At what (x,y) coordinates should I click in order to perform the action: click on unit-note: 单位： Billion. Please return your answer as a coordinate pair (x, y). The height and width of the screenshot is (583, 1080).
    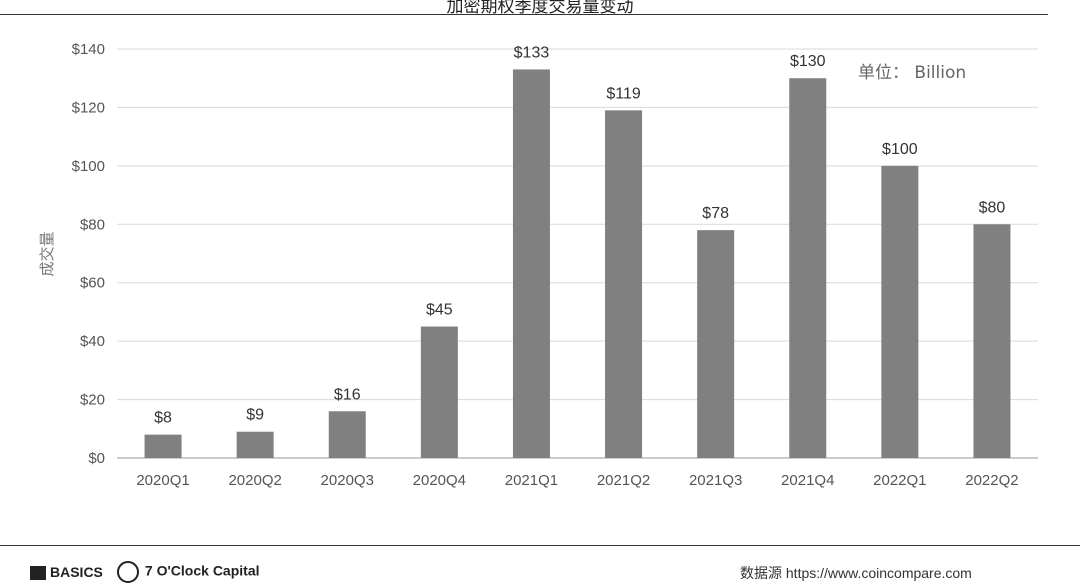
    Looking at the image, I should click on (912, 73).